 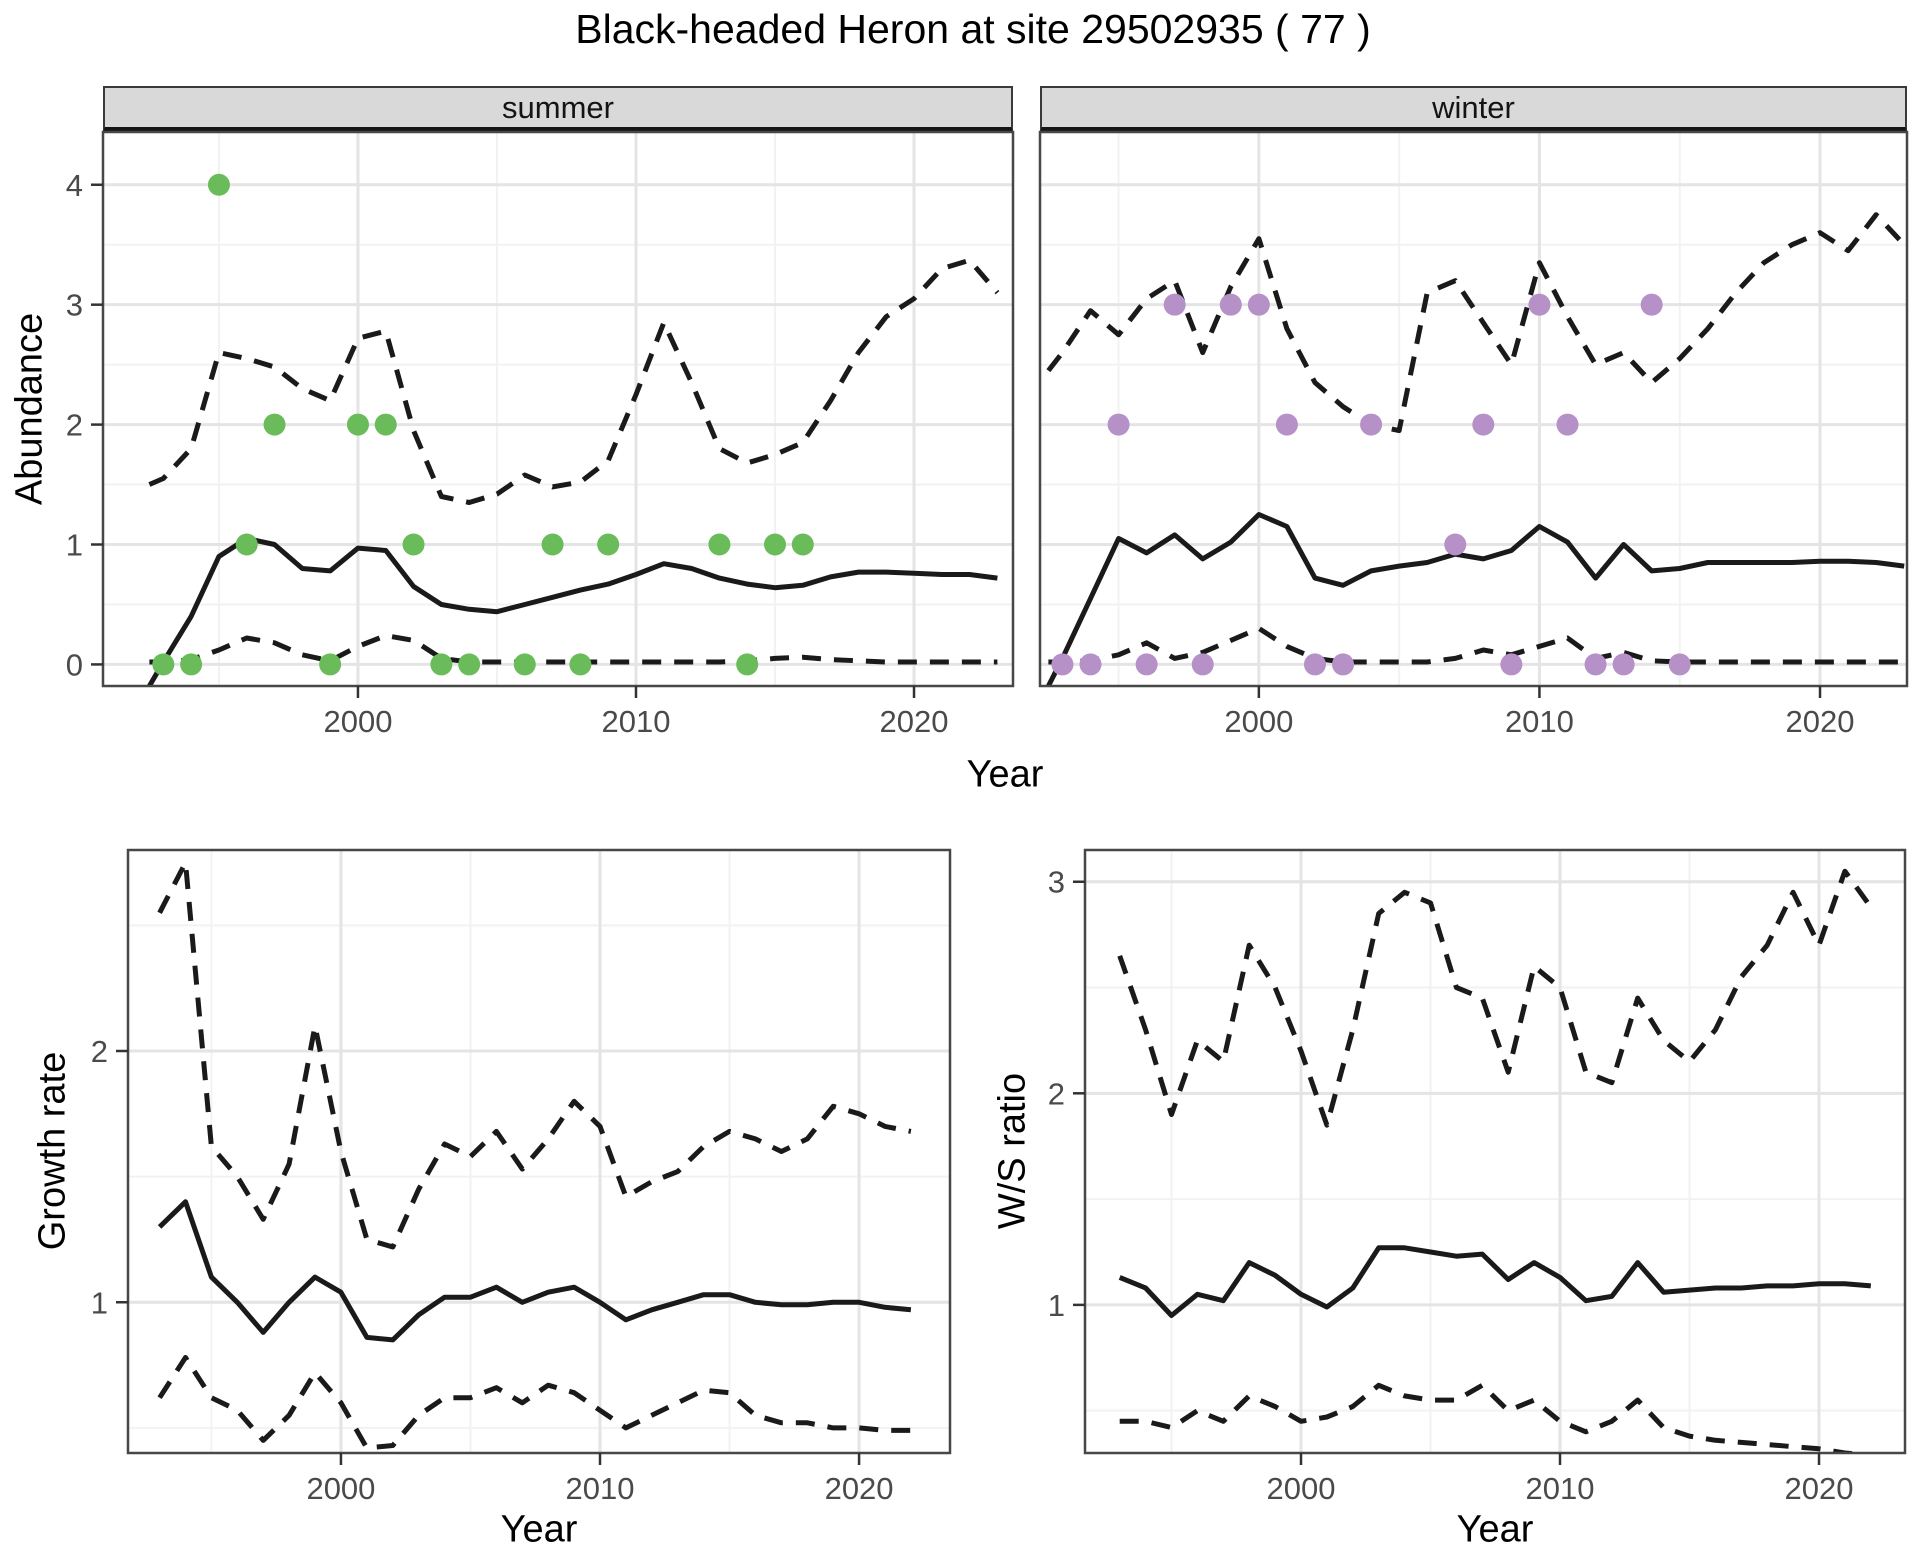 What do you see at coordinates (1012, 1151) in the screenshot?
I see `y-axis-title-ws-ratio: W/S ratio` at bounding box center [1012, 1151].